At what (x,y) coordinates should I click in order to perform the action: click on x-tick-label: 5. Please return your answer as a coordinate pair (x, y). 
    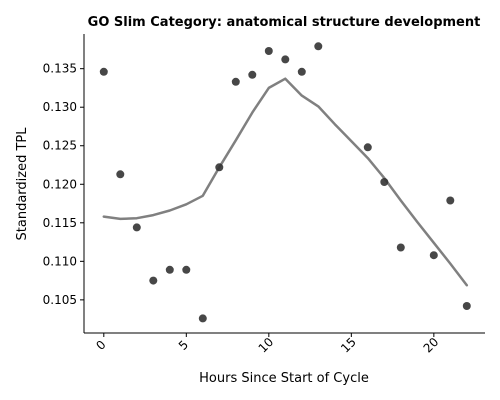
    Looking at the image, I should click on (183, 345).